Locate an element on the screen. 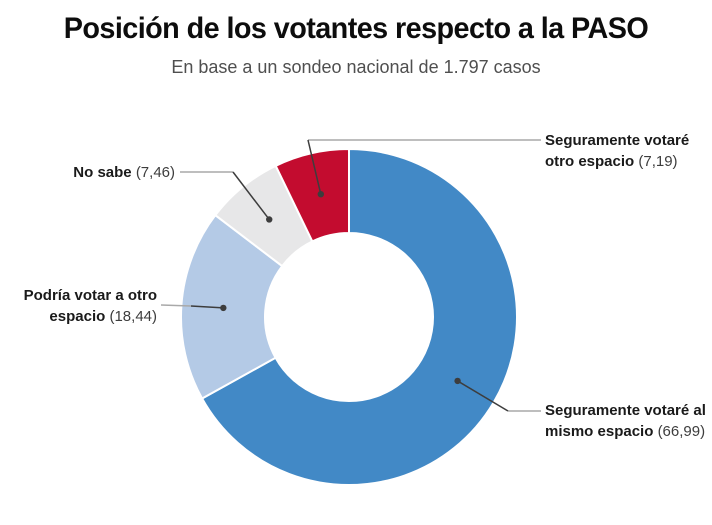 This screenshot has width=712, height=525. callout-label-no-sabe: No sabe (7,46) is located at coordinates (87, 172).